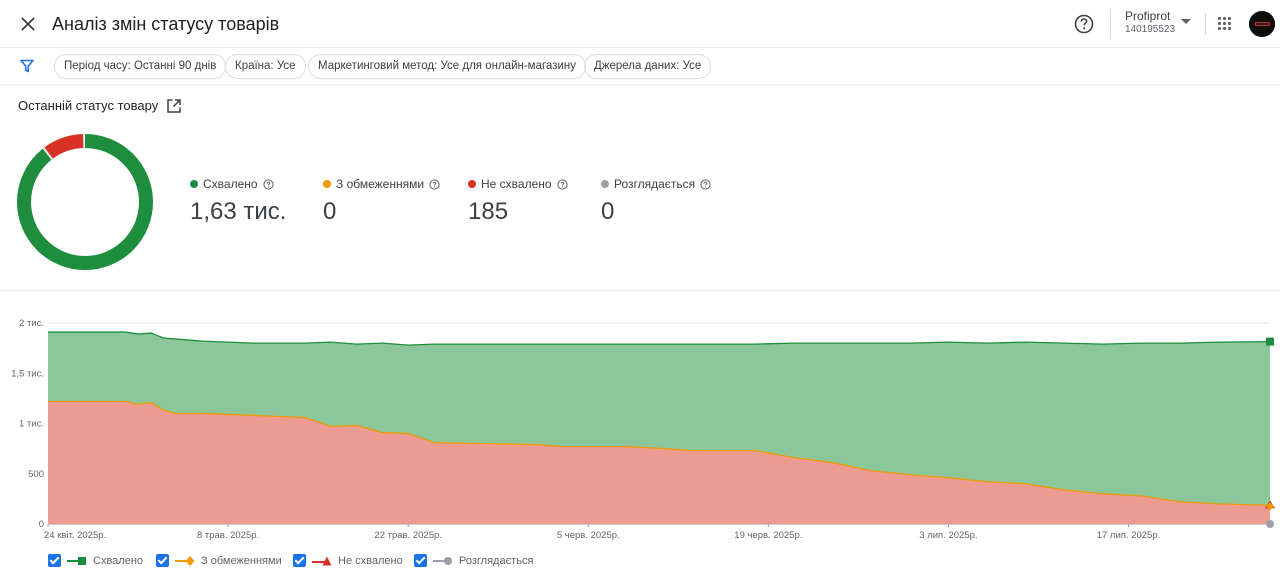 The width and height of the screenshot is (1280, 573). I want to click on status-donut-chart, so click(85, 202).